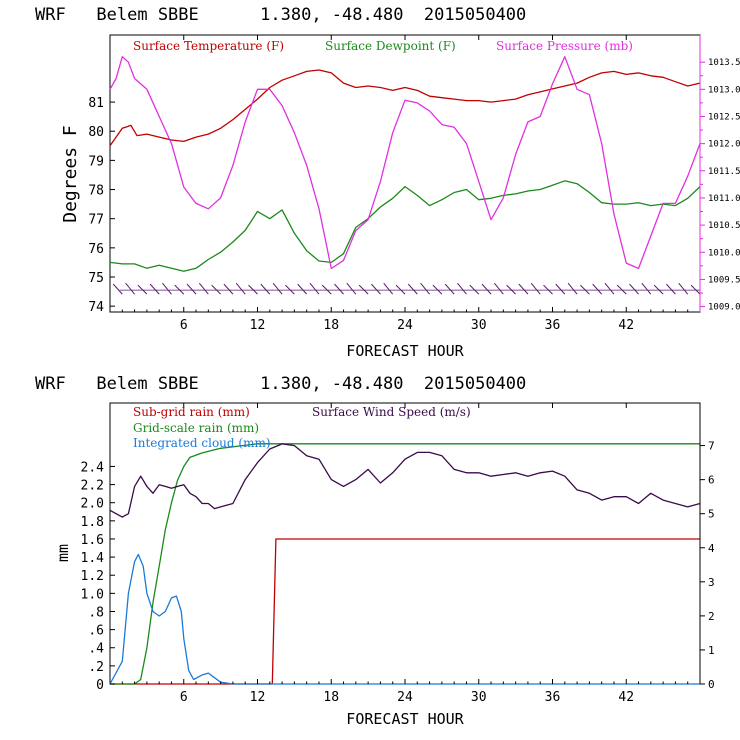  I want to click on top-x-tick-label: 12, so click(258, 325).